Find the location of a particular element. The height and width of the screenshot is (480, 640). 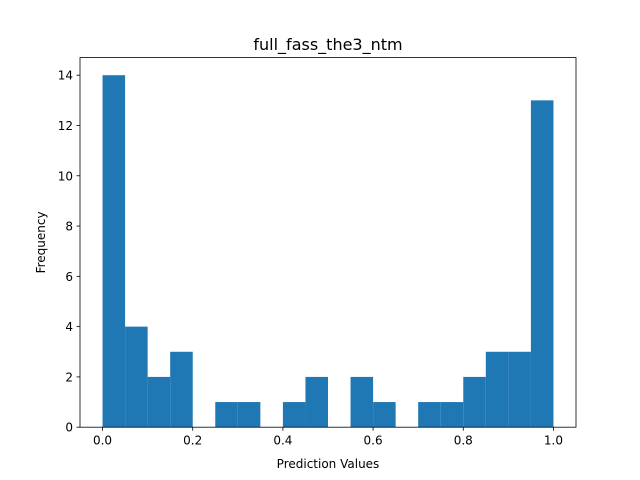

x-axis-label: Prediction Values is located at coordinates (328, 464).